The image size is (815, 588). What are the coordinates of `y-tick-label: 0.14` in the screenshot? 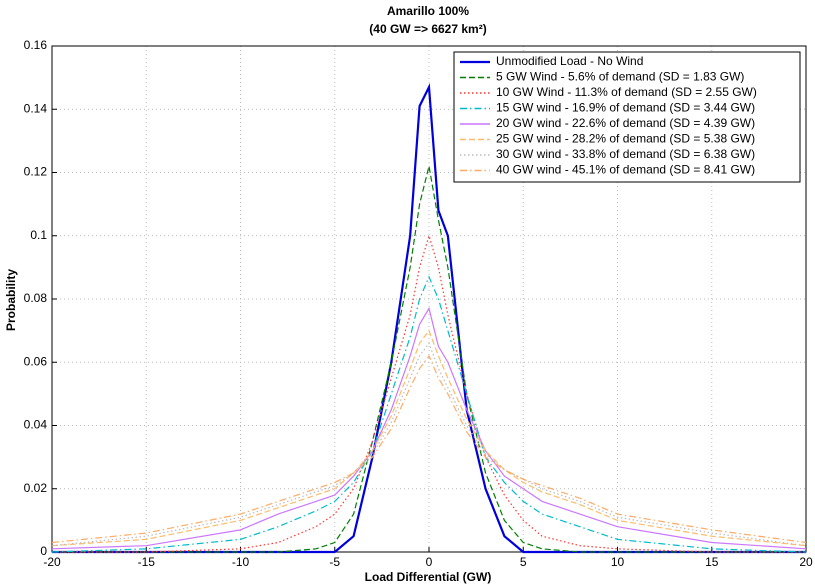 It's located at (36, 108).